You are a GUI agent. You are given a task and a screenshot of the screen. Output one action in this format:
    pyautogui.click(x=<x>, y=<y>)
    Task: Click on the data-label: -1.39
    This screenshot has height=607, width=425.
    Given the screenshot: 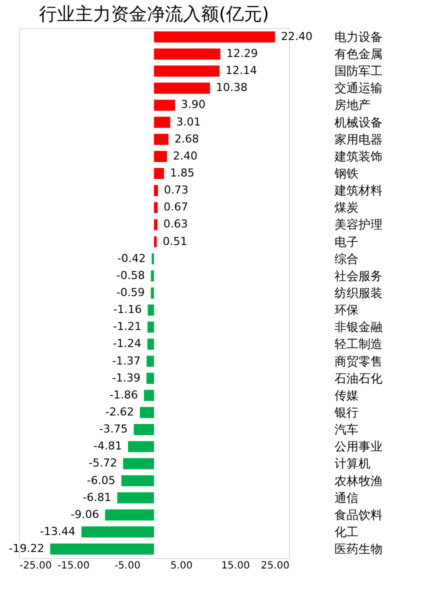 What is the action you would take?
    pyautogui.click(x=126, y=377)
    